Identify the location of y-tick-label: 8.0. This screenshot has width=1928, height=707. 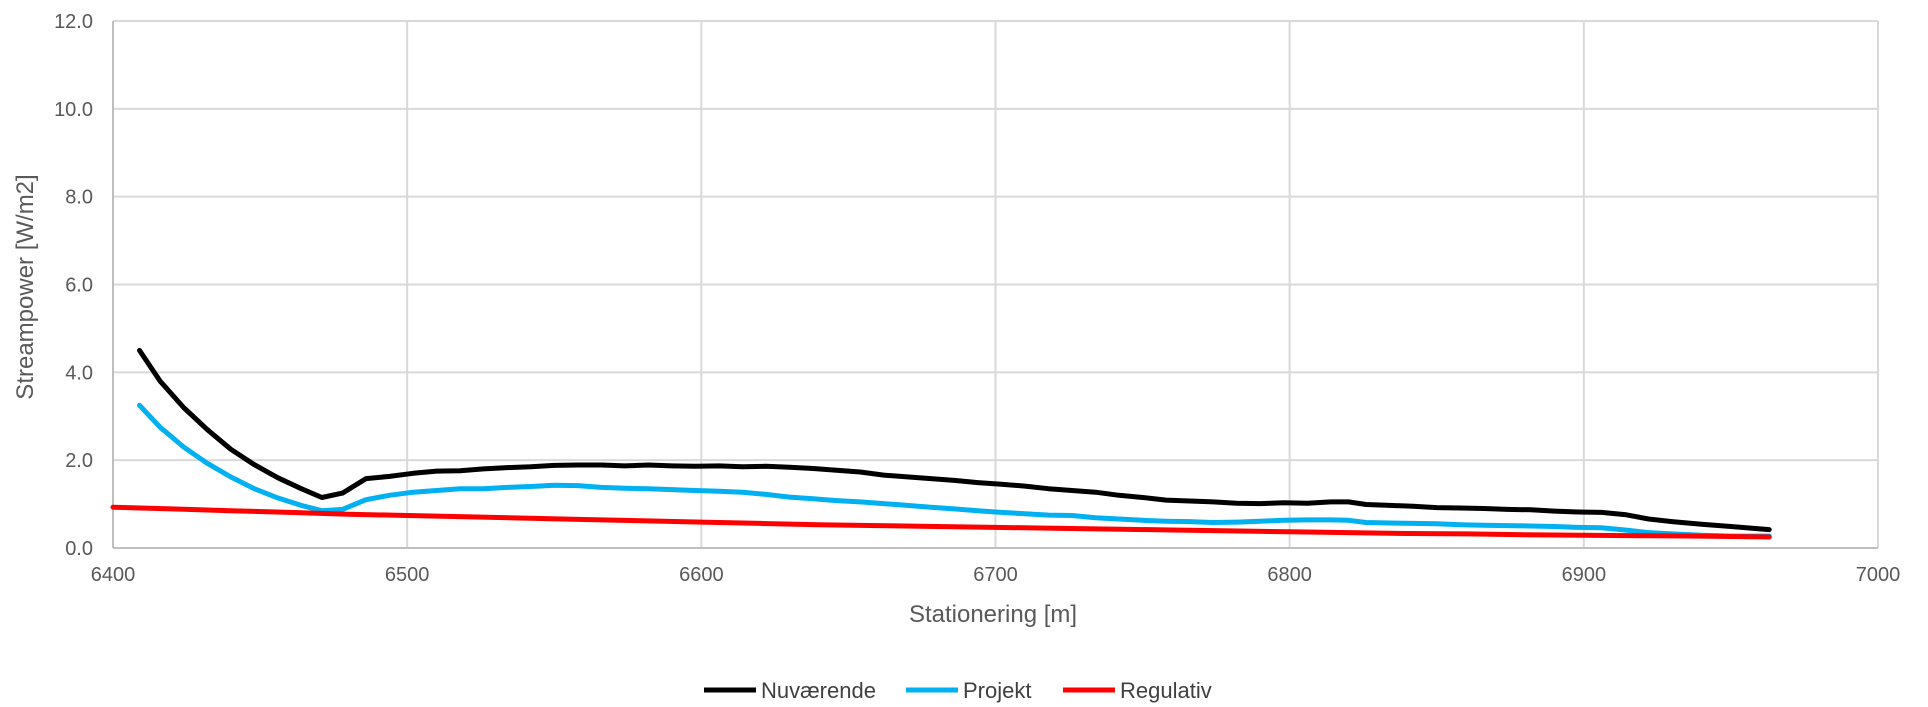
(79, 198).